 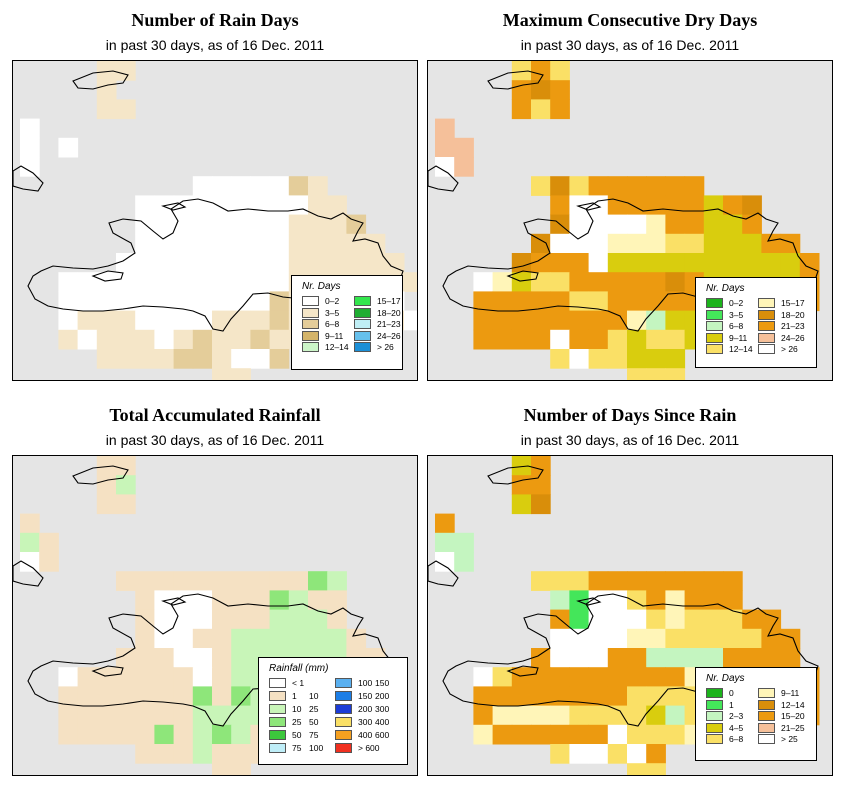 I want to click on legend-label-upper: 400, so click(x=382, y=722).